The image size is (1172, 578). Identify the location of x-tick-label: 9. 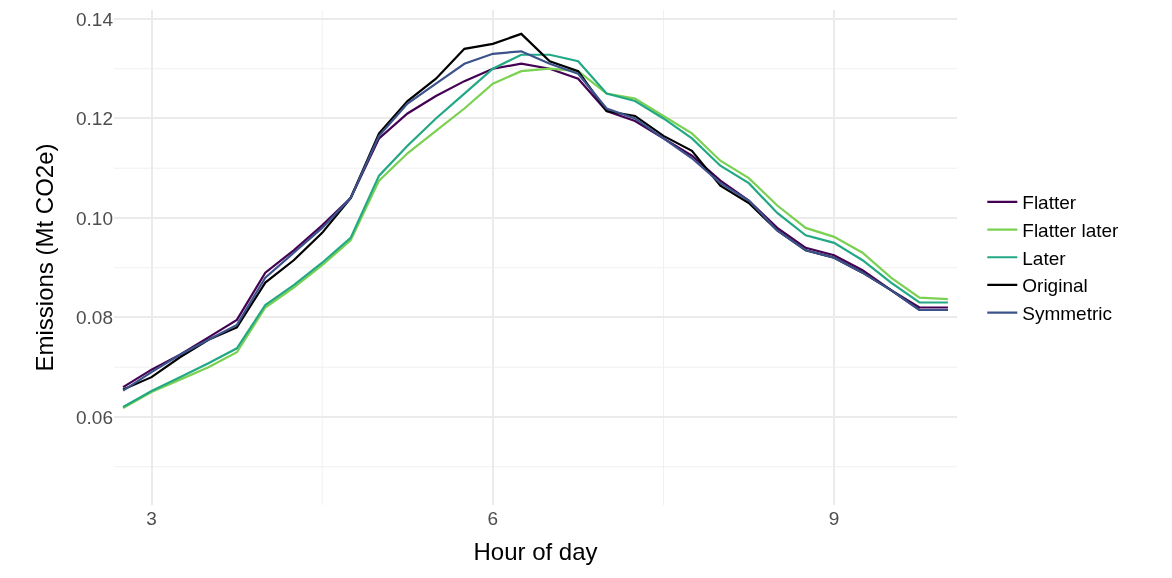
(834, 518).